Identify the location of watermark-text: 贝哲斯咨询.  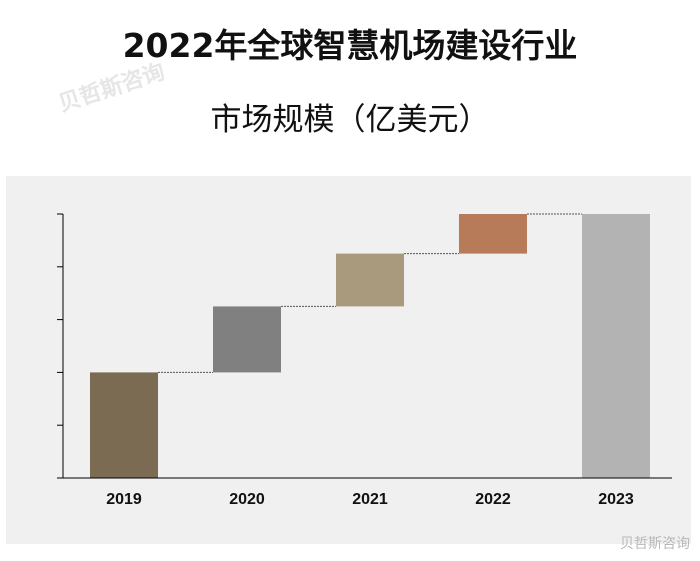
(655, 544).